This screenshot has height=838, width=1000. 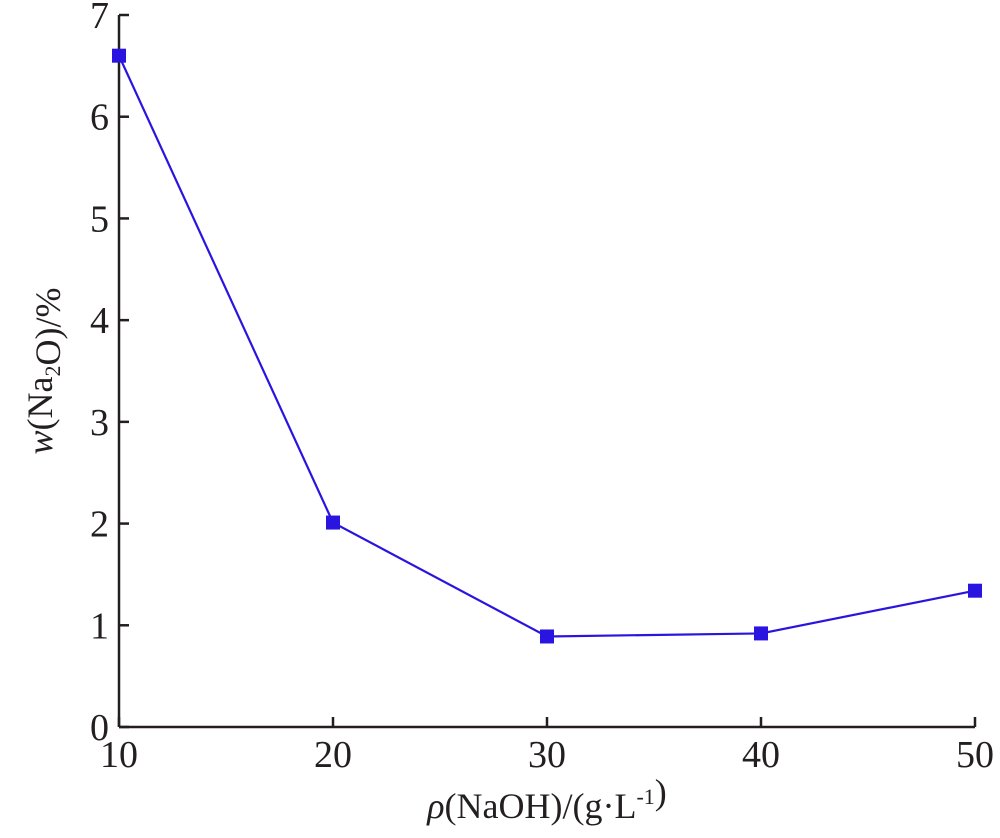 I want to click on x-tick-label: 10, so click(x=119, y=755).